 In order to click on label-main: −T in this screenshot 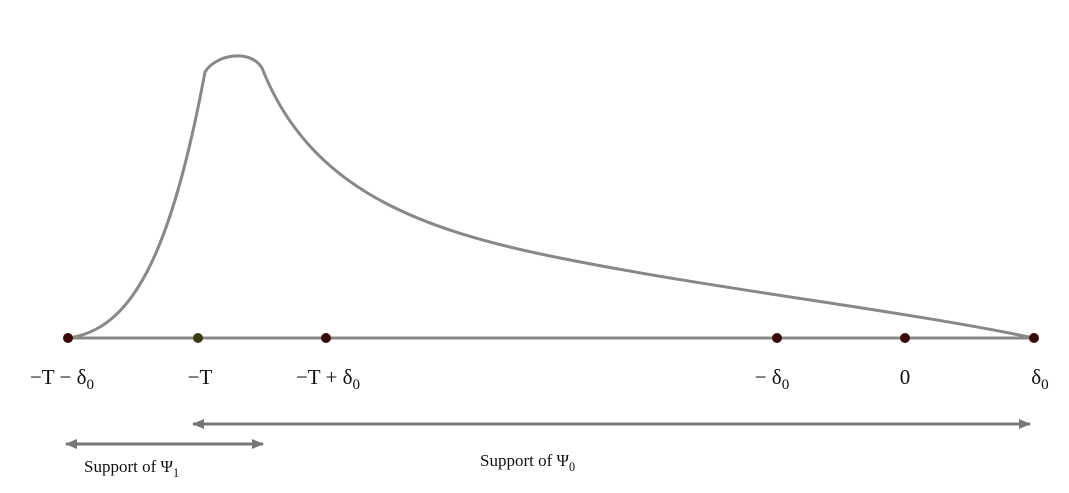, I will do `click(200, 377)`.